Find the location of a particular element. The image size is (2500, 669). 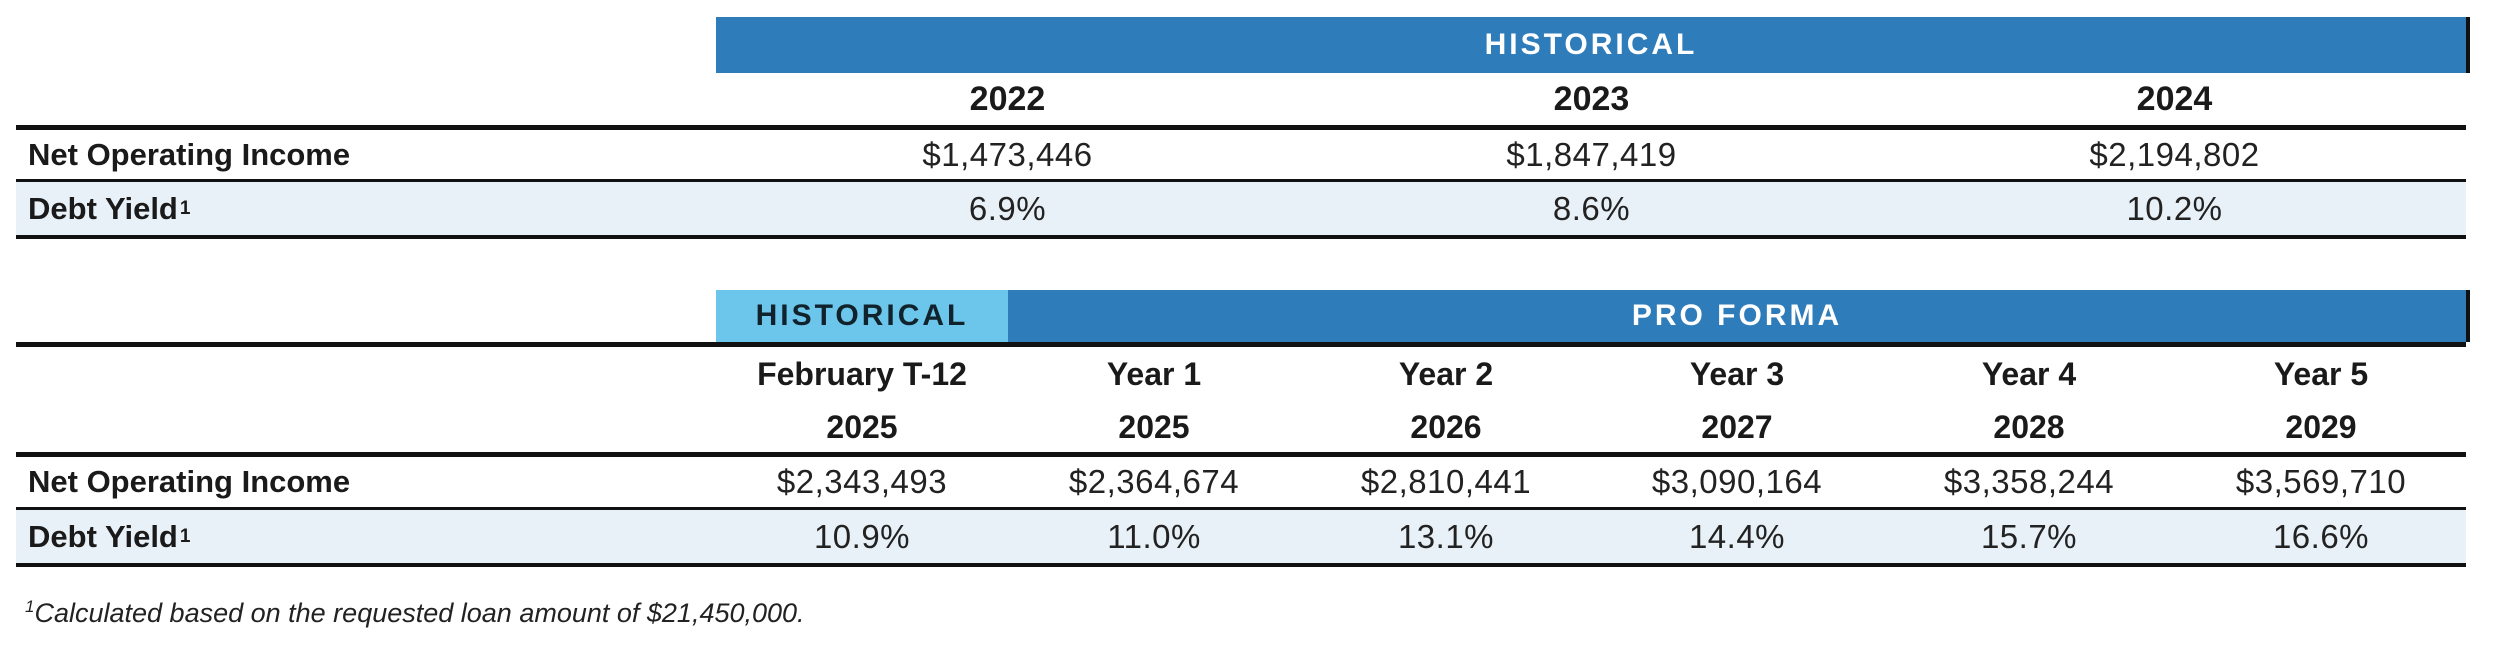

table2-rule-bottom is located at coordinates (1241, 565).